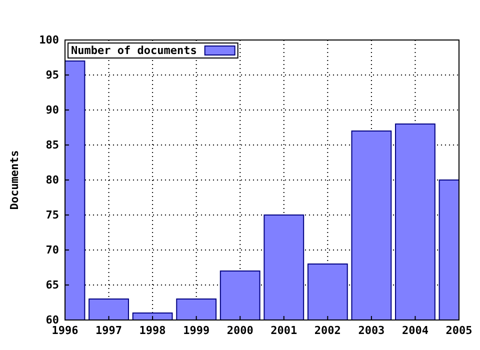 Image resolution: width=480 pixels, height=350 pixels. What do you see at coordinates (196, 330) in the screenshot?
I see `x-tick-label: 1999` at bounding box center [196, 330].